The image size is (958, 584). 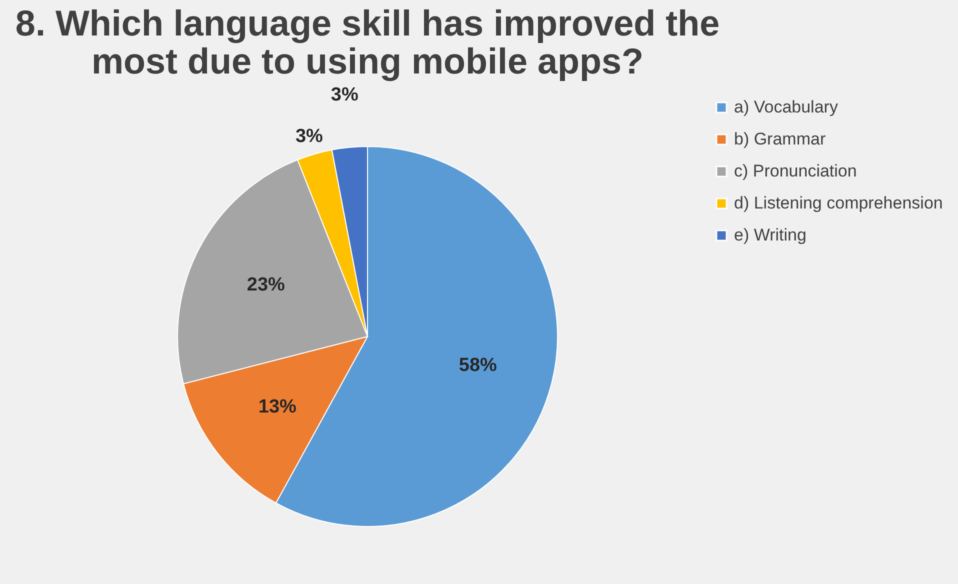 What do you see at coordinates (478, 365) in the screenshot?
I see `data-label: 58%` at bounding box center [478, 365].